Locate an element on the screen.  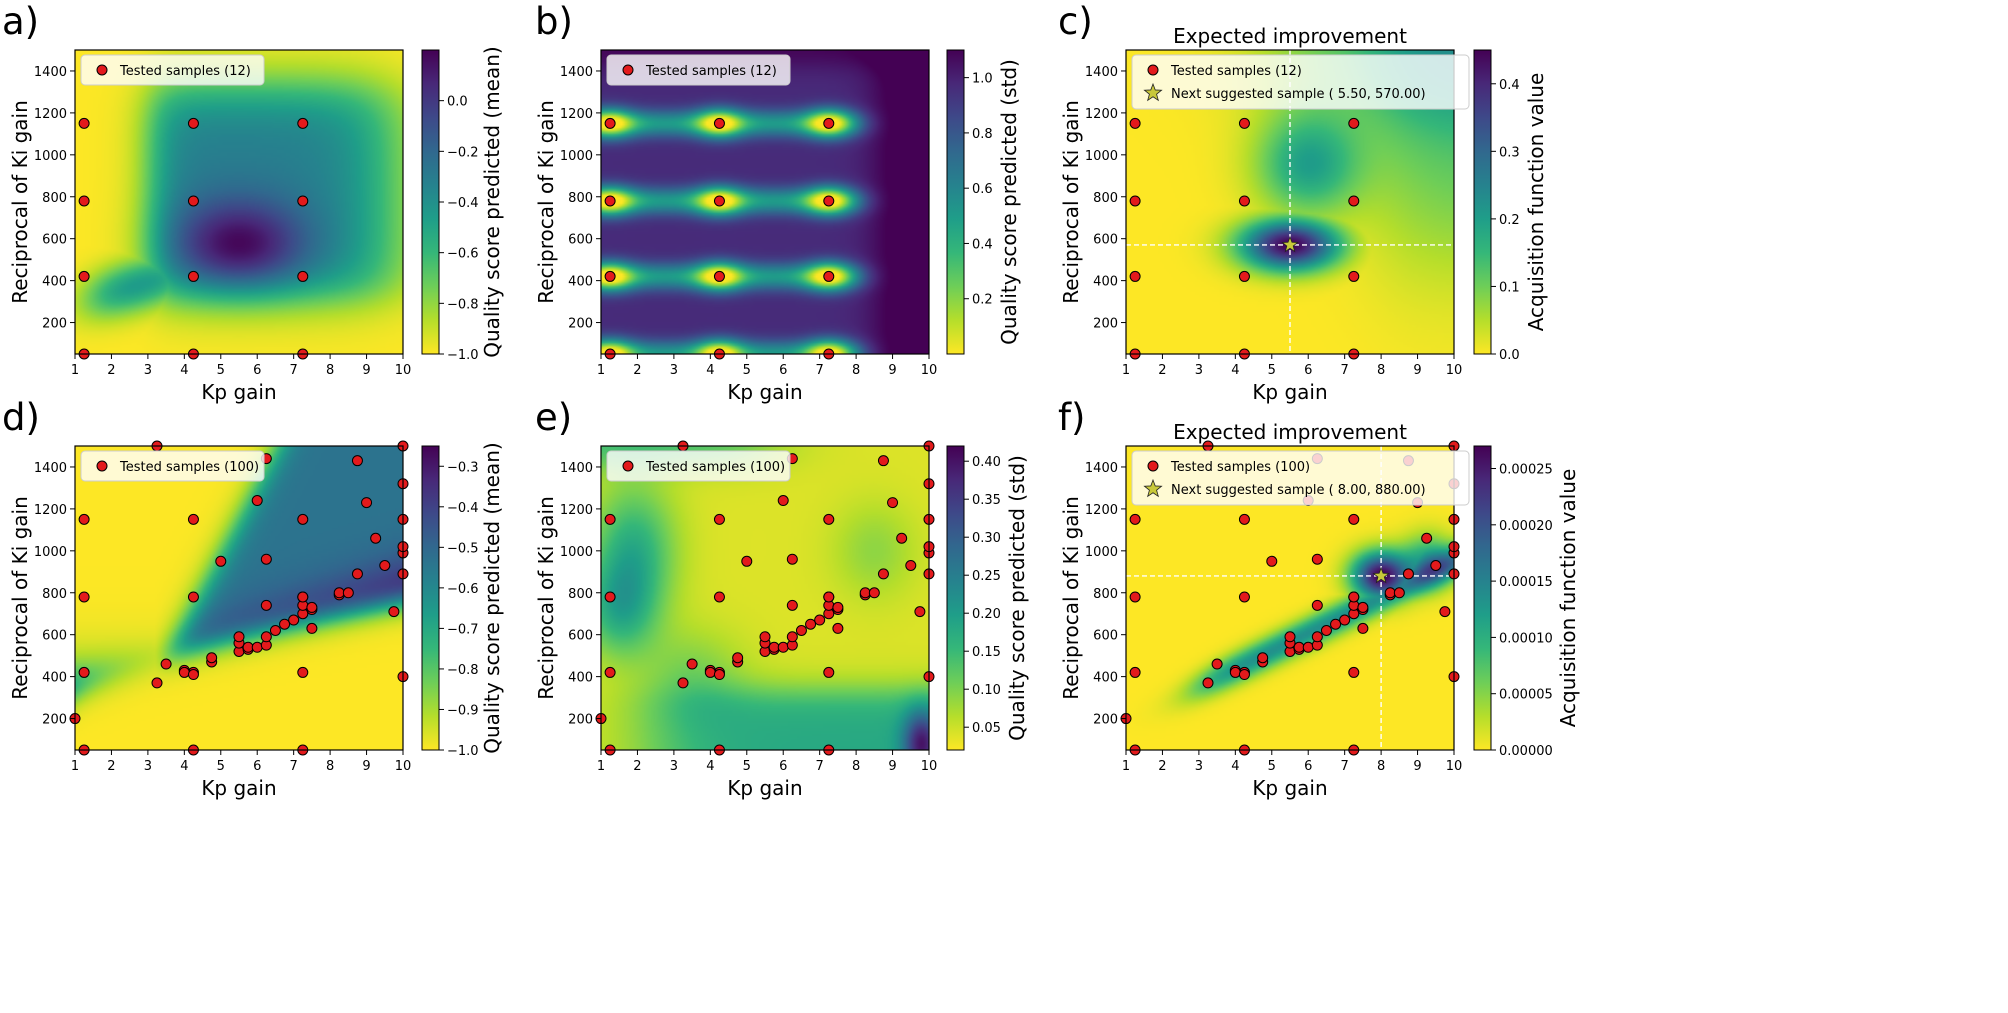
next-sample-star is located at coordinates (1290, 244).